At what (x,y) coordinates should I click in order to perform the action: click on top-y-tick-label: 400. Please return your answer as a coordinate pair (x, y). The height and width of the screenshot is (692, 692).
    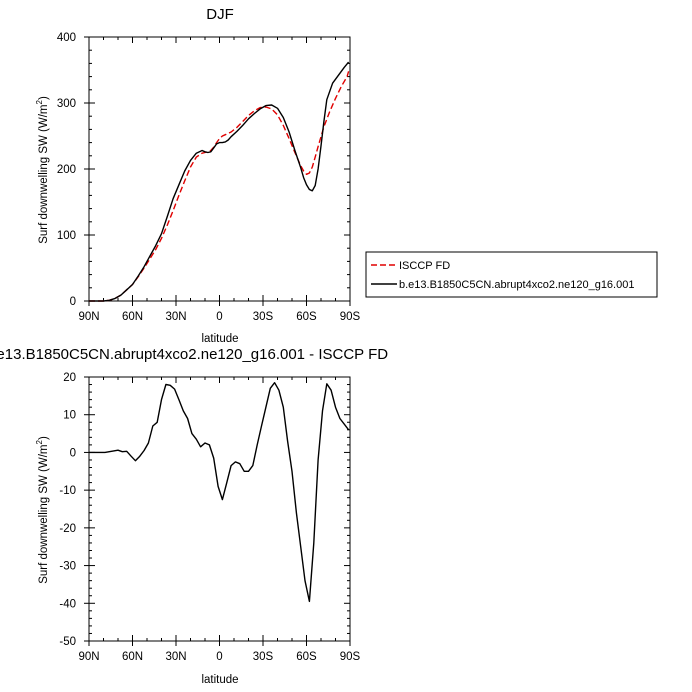
    Looking at the image, I should click on (66, 38).